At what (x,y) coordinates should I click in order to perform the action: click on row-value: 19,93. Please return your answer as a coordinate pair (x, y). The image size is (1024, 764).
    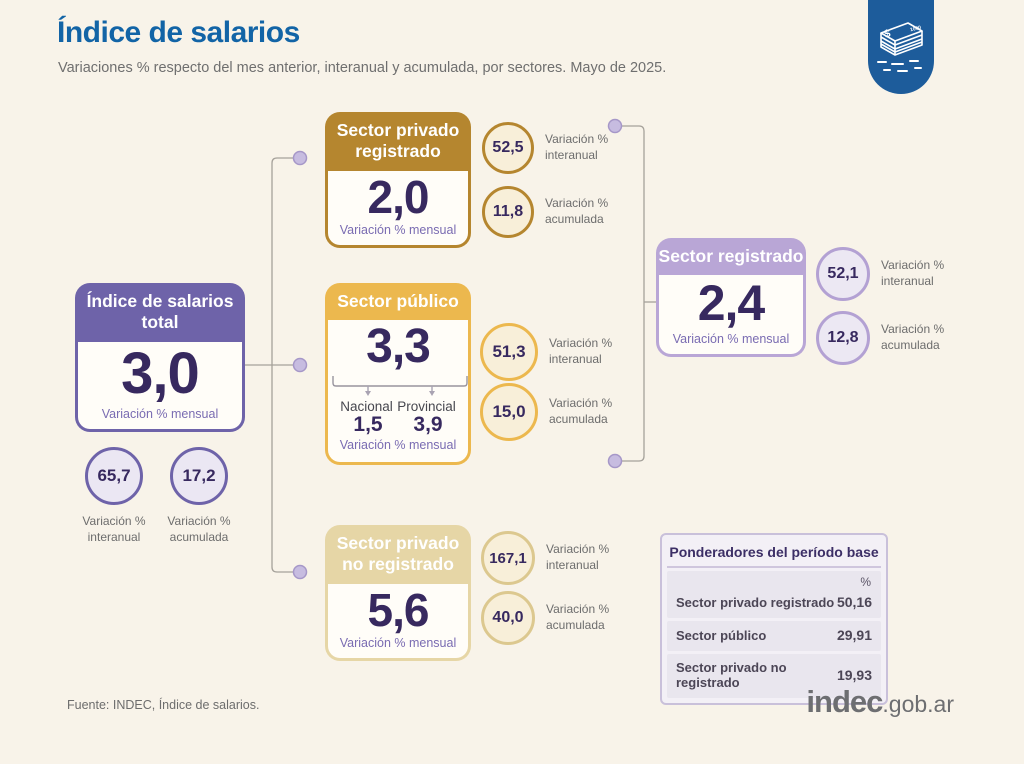
    Looking at the image, I should click on (854, 675).